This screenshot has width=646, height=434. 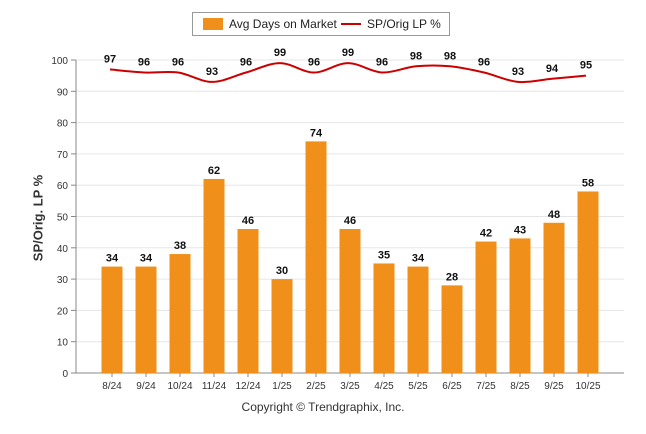 What do you see at coordinates (63, 186) in the screenshot?
I see `y-tick-label: 60` at bounding box center [63, 186].